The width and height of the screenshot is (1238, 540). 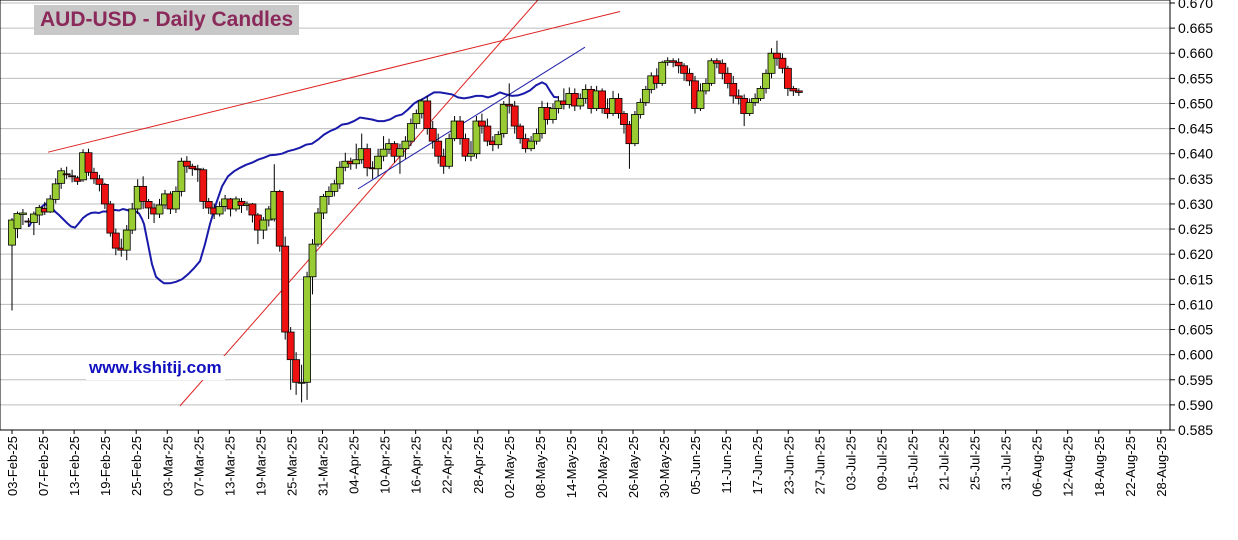 What do you see at coordinates (1195, 28) in the screenshot?
I see `y-tick-label-16: 0.665` at bounding box center [1195, 28].